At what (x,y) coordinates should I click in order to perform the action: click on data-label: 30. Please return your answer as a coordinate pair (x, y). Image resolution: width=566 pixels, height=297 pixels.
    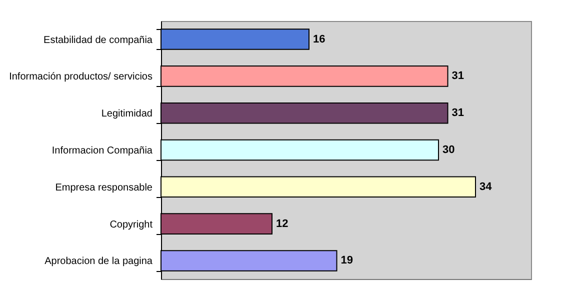
    Looking at the image, I should click on (448, 150).